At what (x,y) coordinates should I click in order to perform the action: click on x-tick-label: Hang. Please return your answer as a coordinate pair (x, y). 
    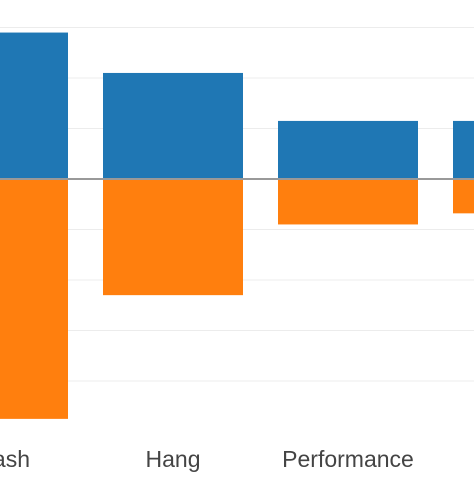
    Looking at the image, I should click on (173, 459).